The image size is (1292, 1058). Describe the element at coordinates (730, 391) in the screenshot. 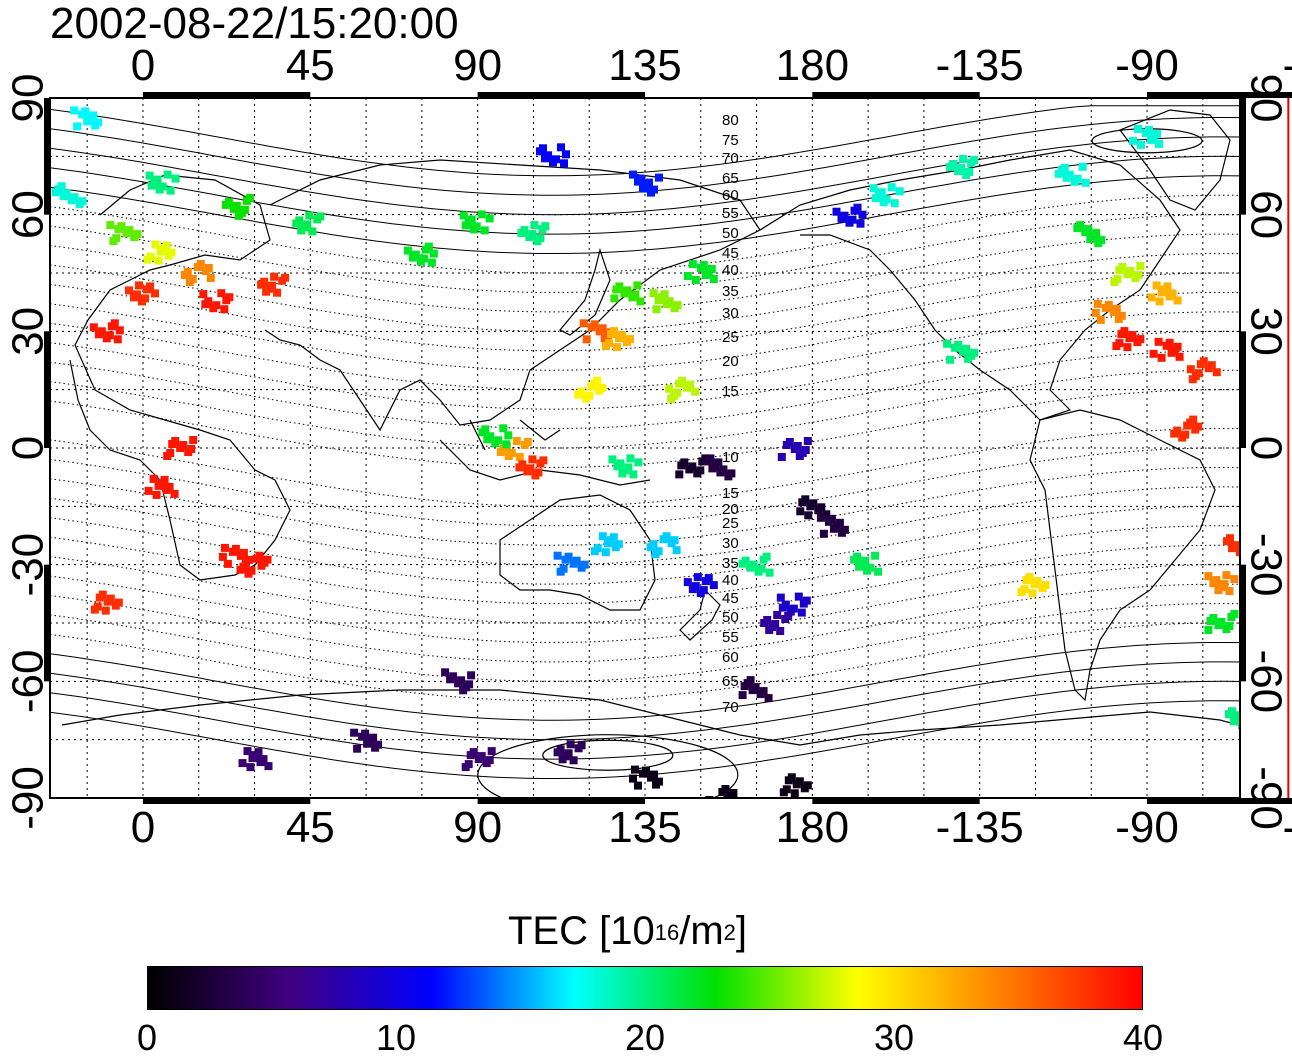

I see `contour-label: 15` at that location.